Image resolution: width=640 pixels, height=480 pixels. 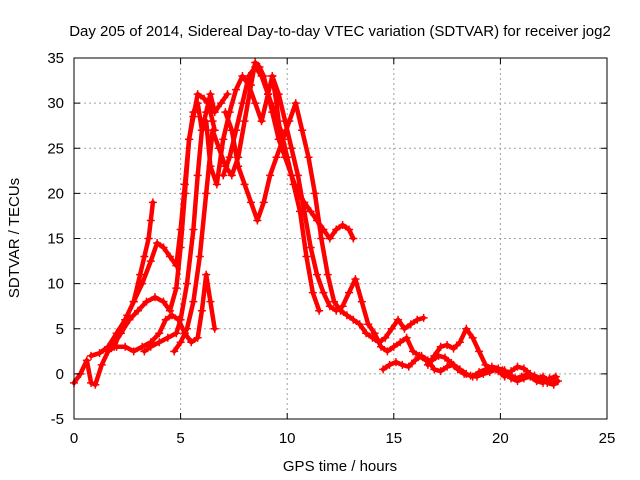 I want to click on x-tick-label: 5, so click(x=180, y=438).